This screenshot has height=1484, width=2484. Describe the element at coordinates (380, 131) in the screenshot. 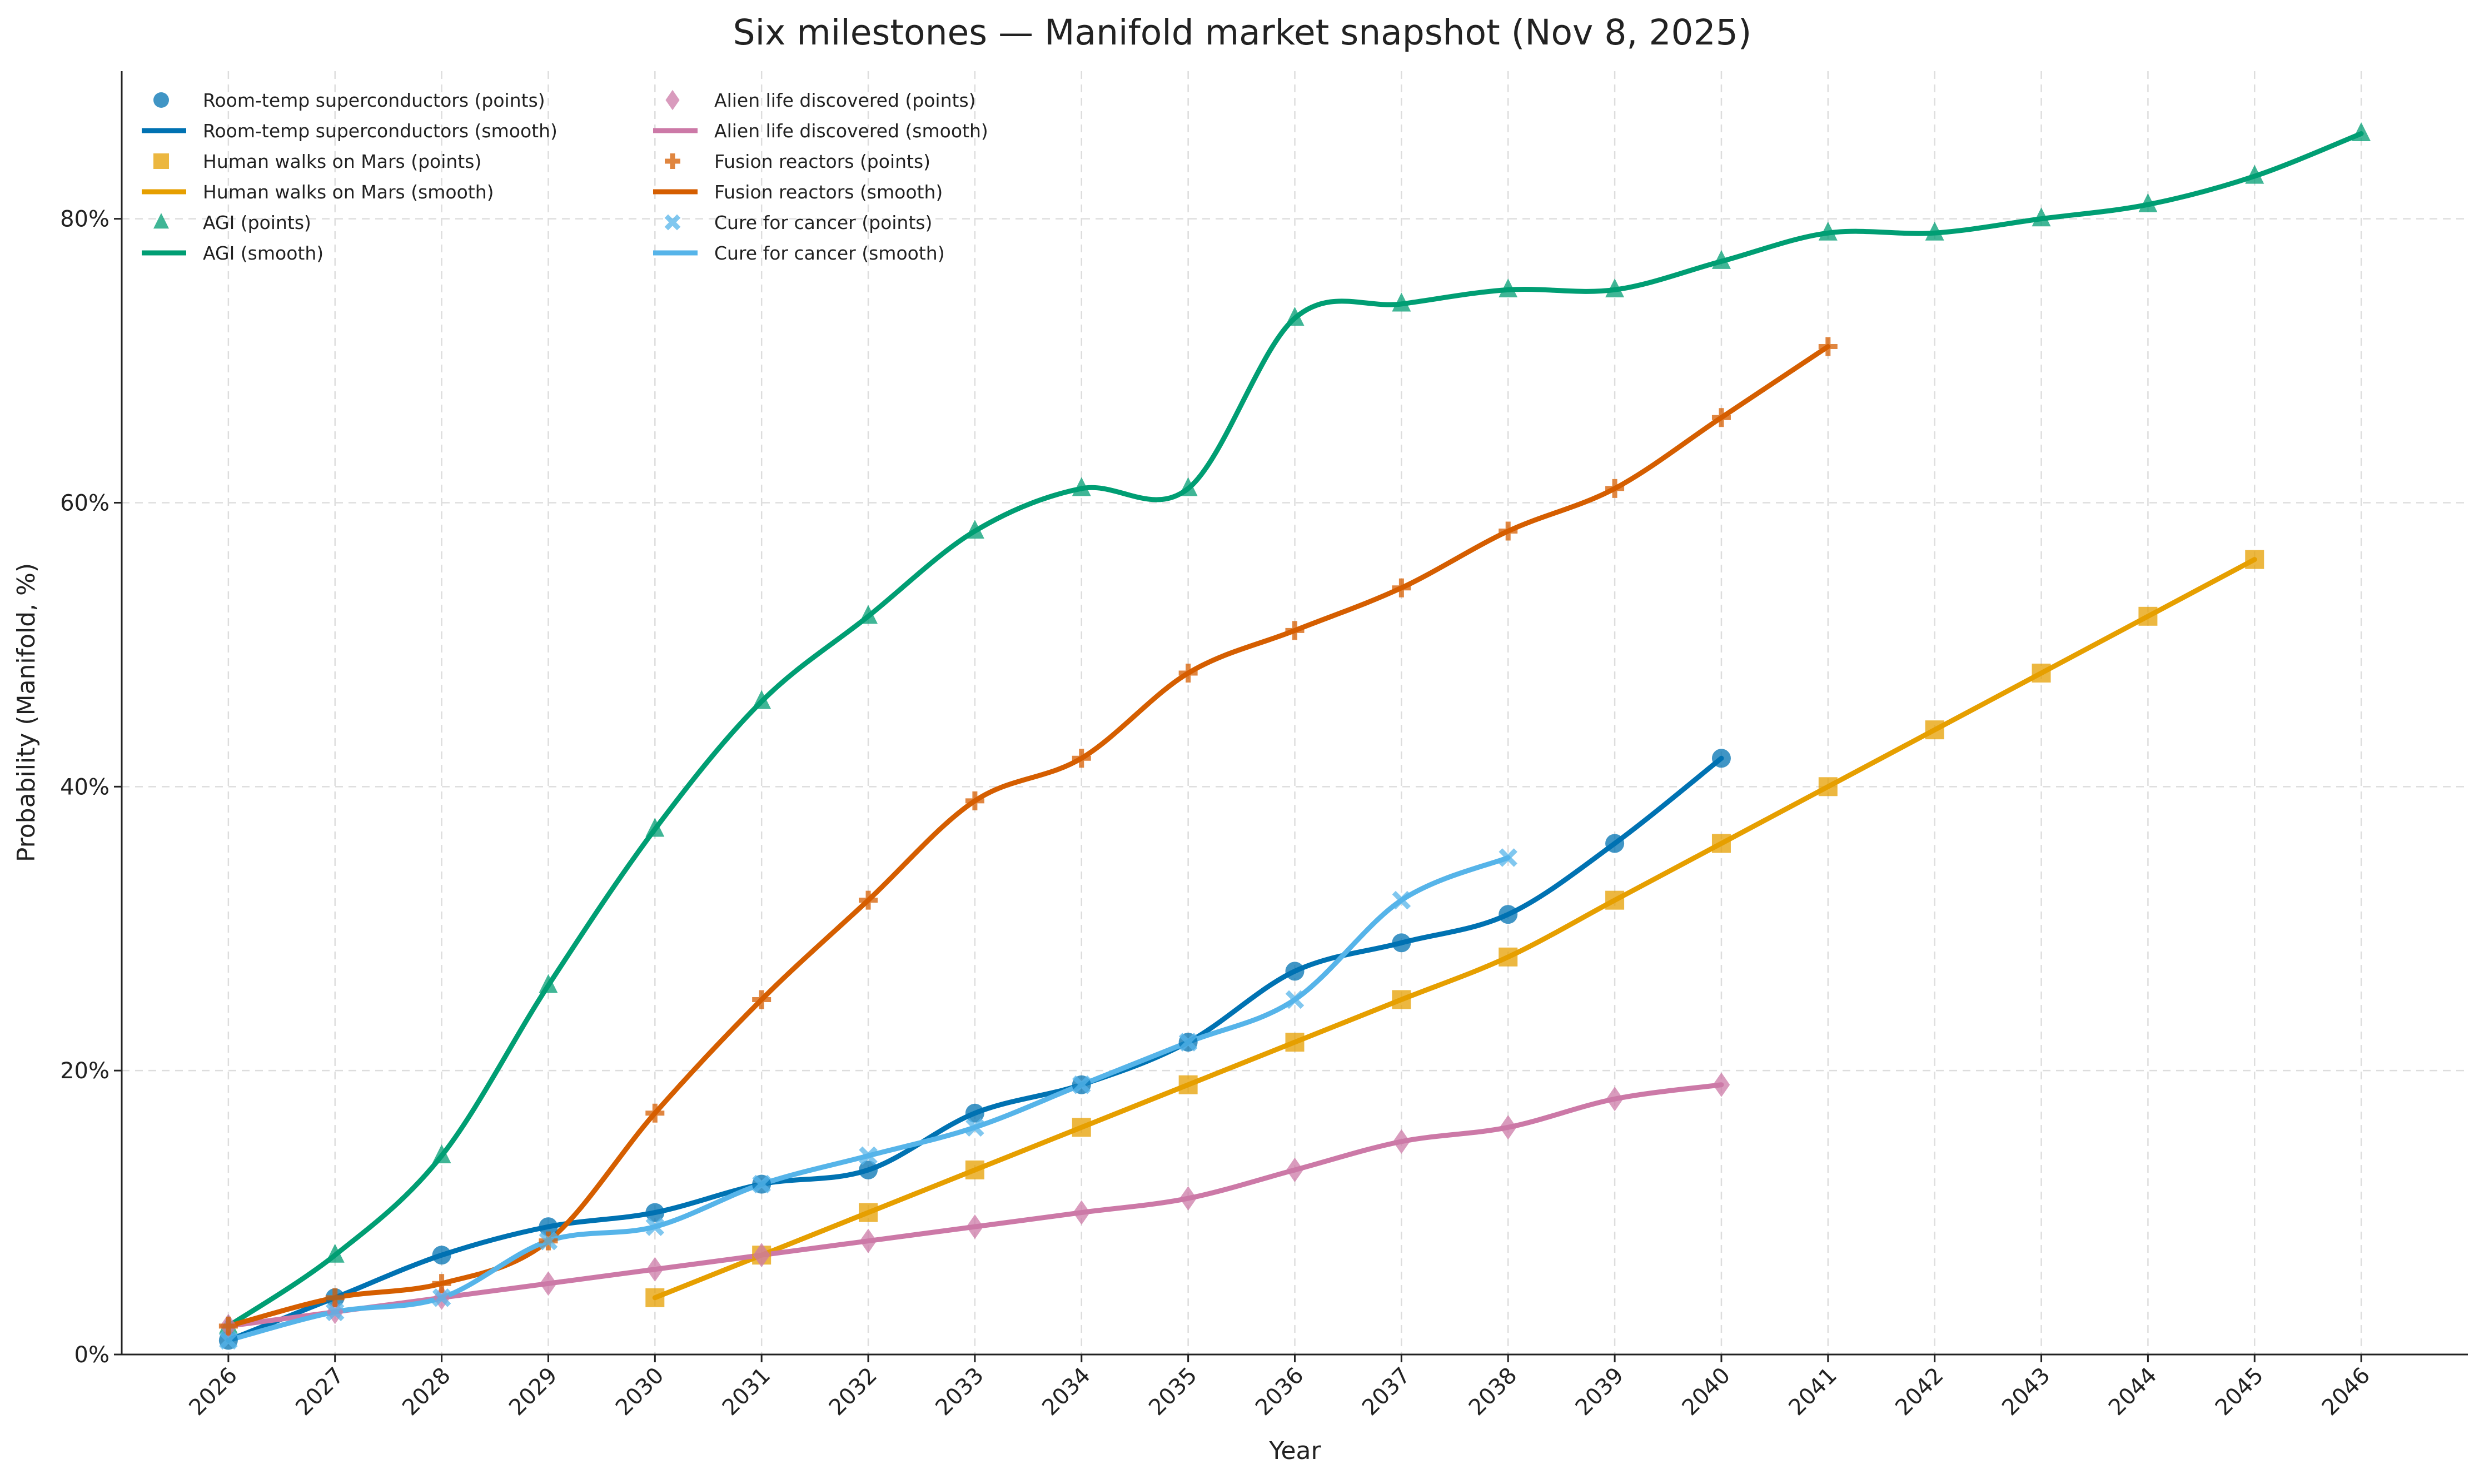

I see `legend-label: Room-temp superconductors (smooth)` at that location.